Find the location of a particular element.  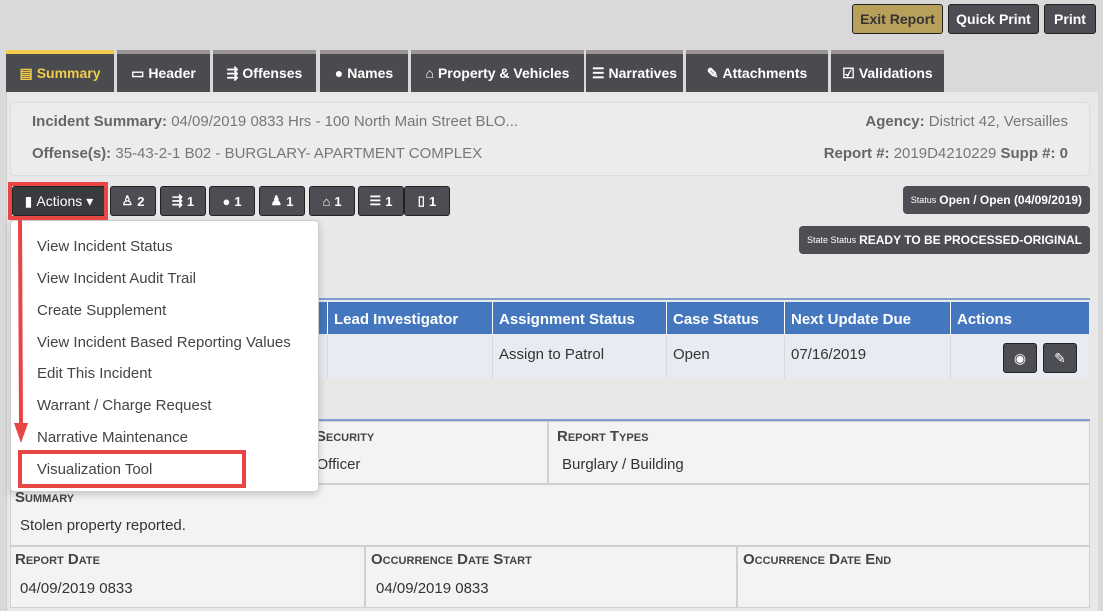

tab-names: ● Names is located at coordinates (364, 71).